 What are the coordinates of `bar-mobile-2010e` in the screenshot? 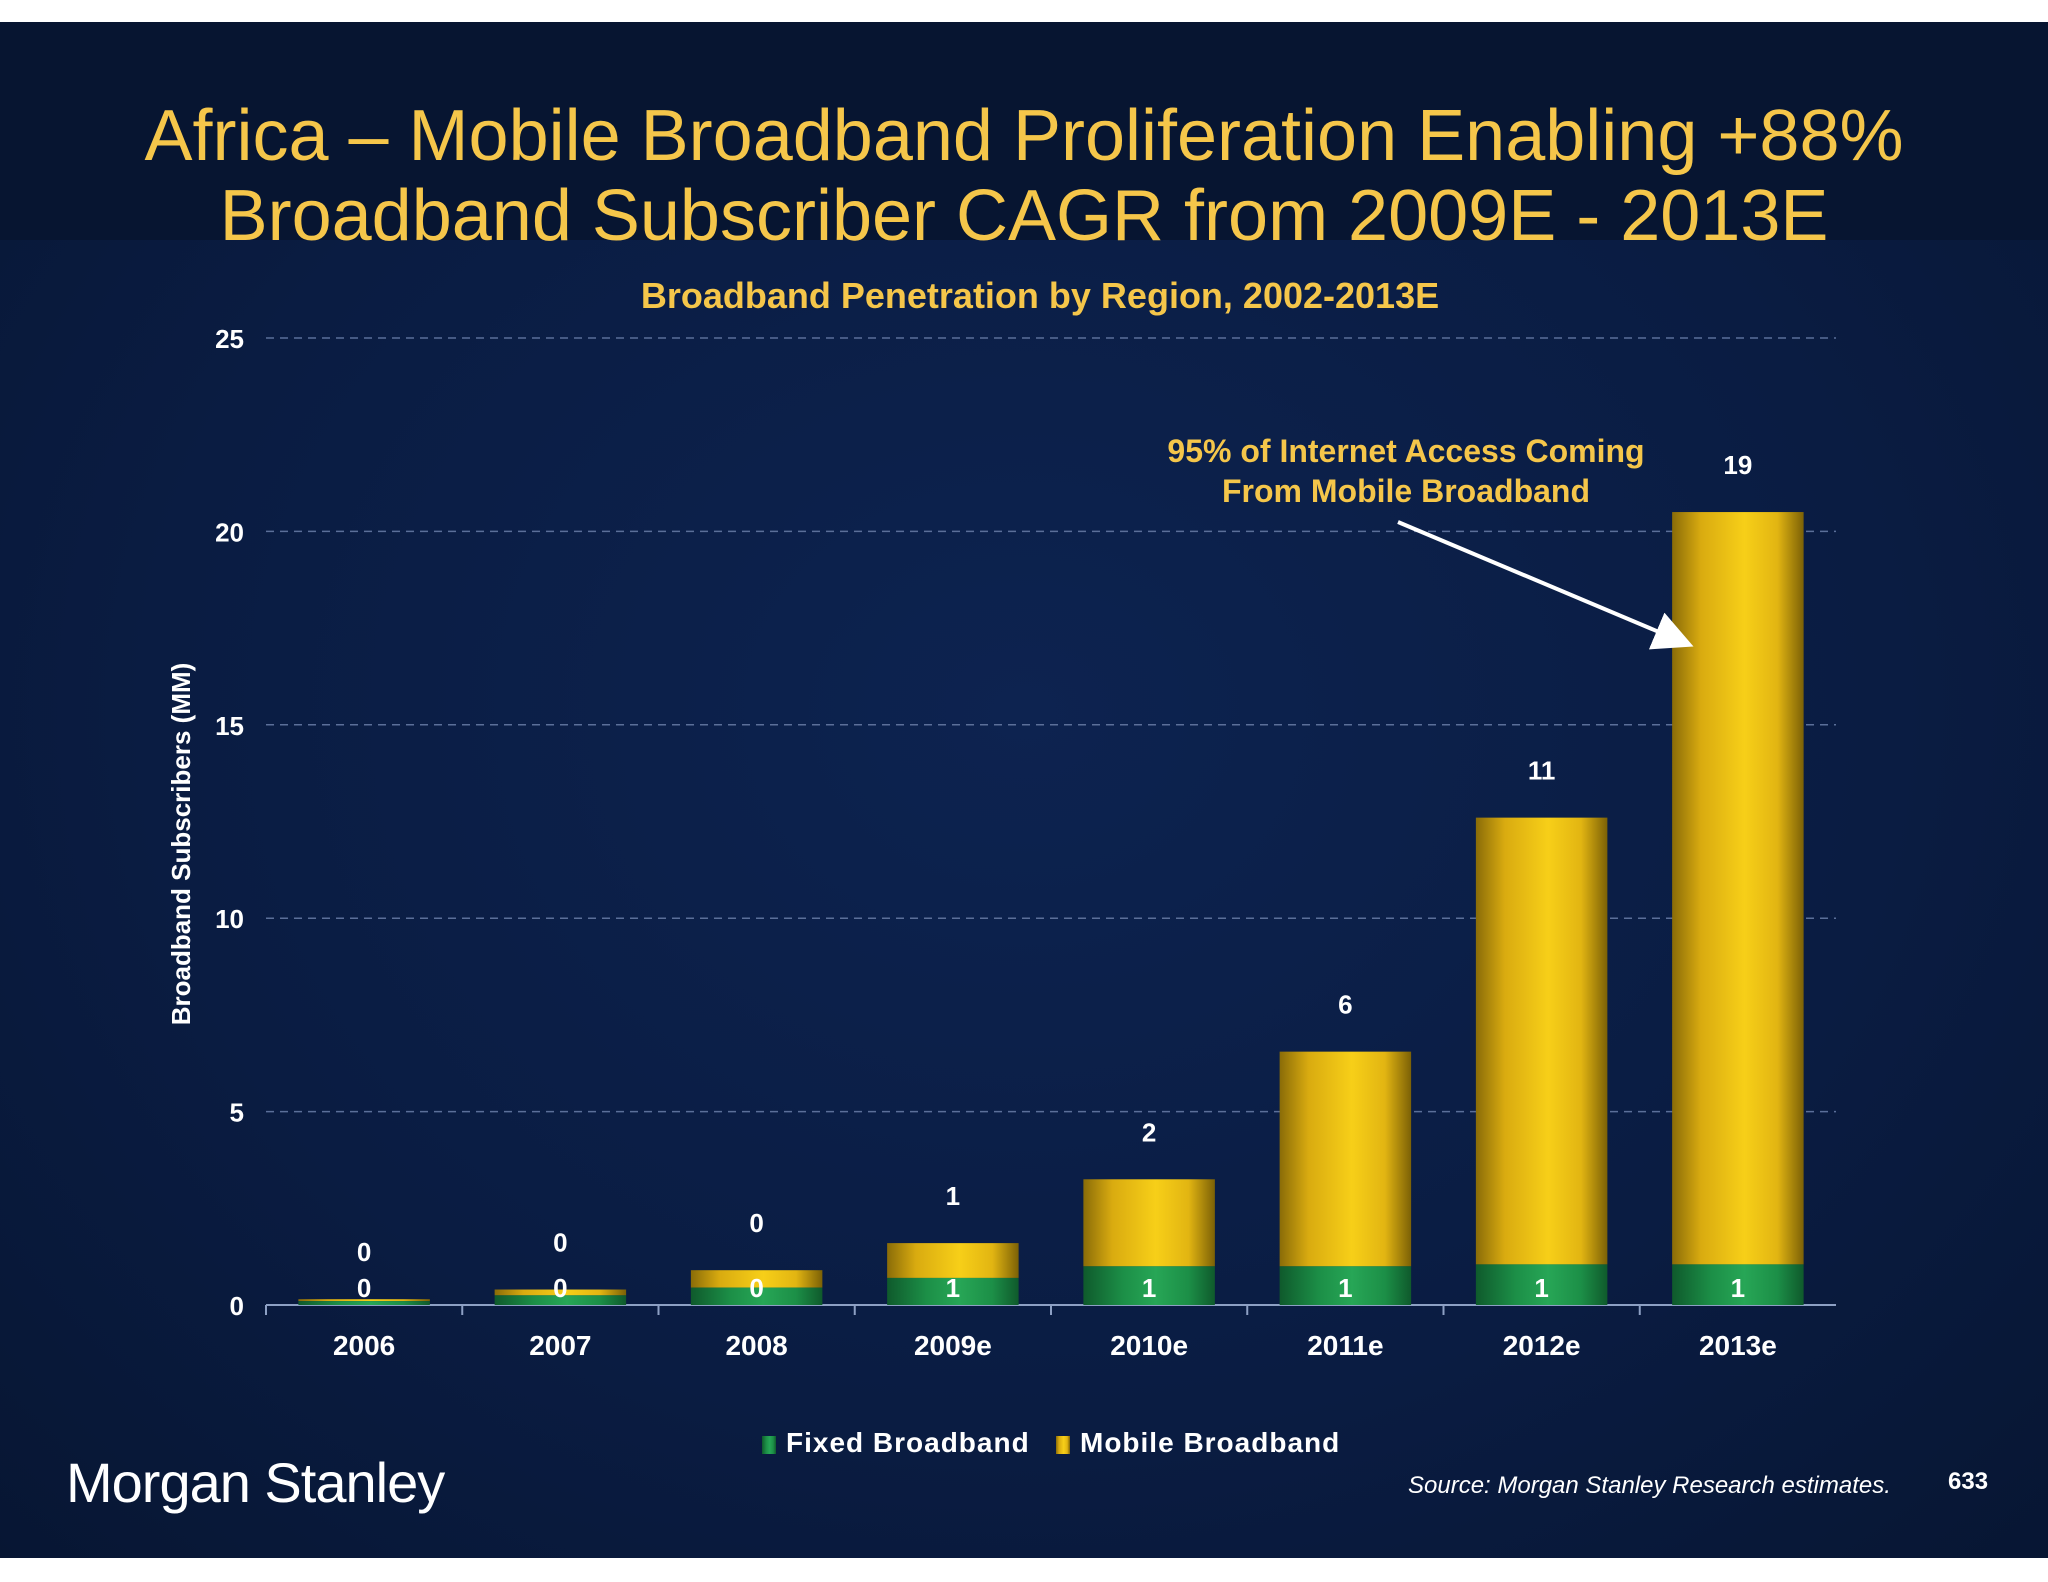 It's located at (1149, 1223).